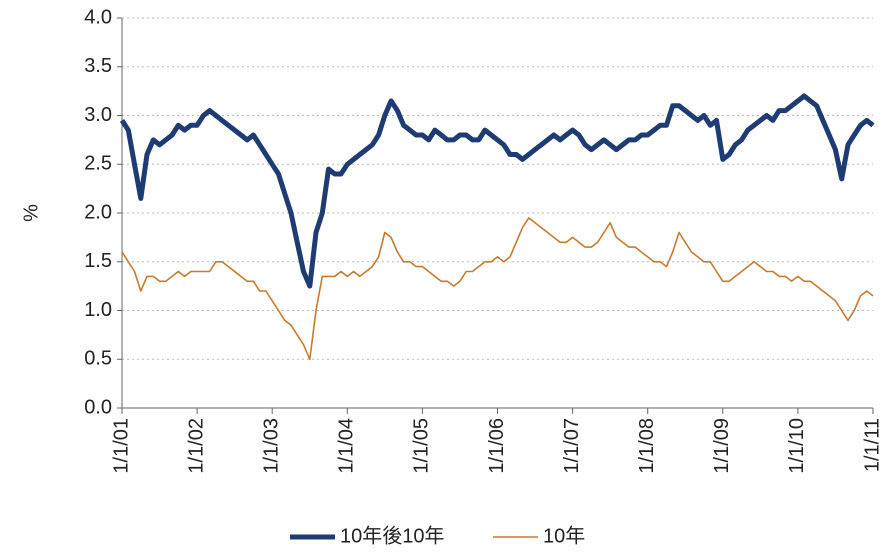 This screenshot has width=887, height=552. What do you see at coordinates (98, 359) in the screenshot?
I see `y-tick-label: 0.5` at bounding box center [98, 359].